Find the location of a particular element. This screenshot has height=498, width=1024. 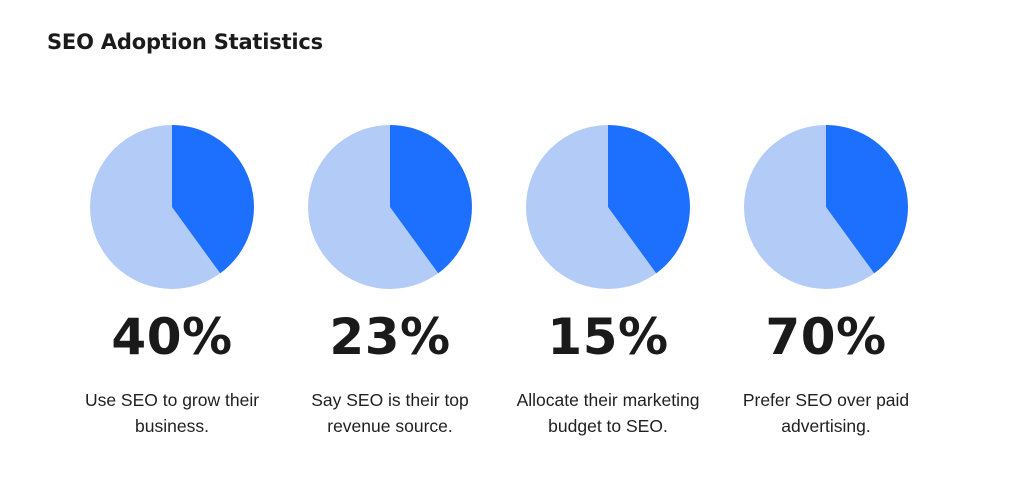

stat-value: 23% is located at coordinates (390, 337).